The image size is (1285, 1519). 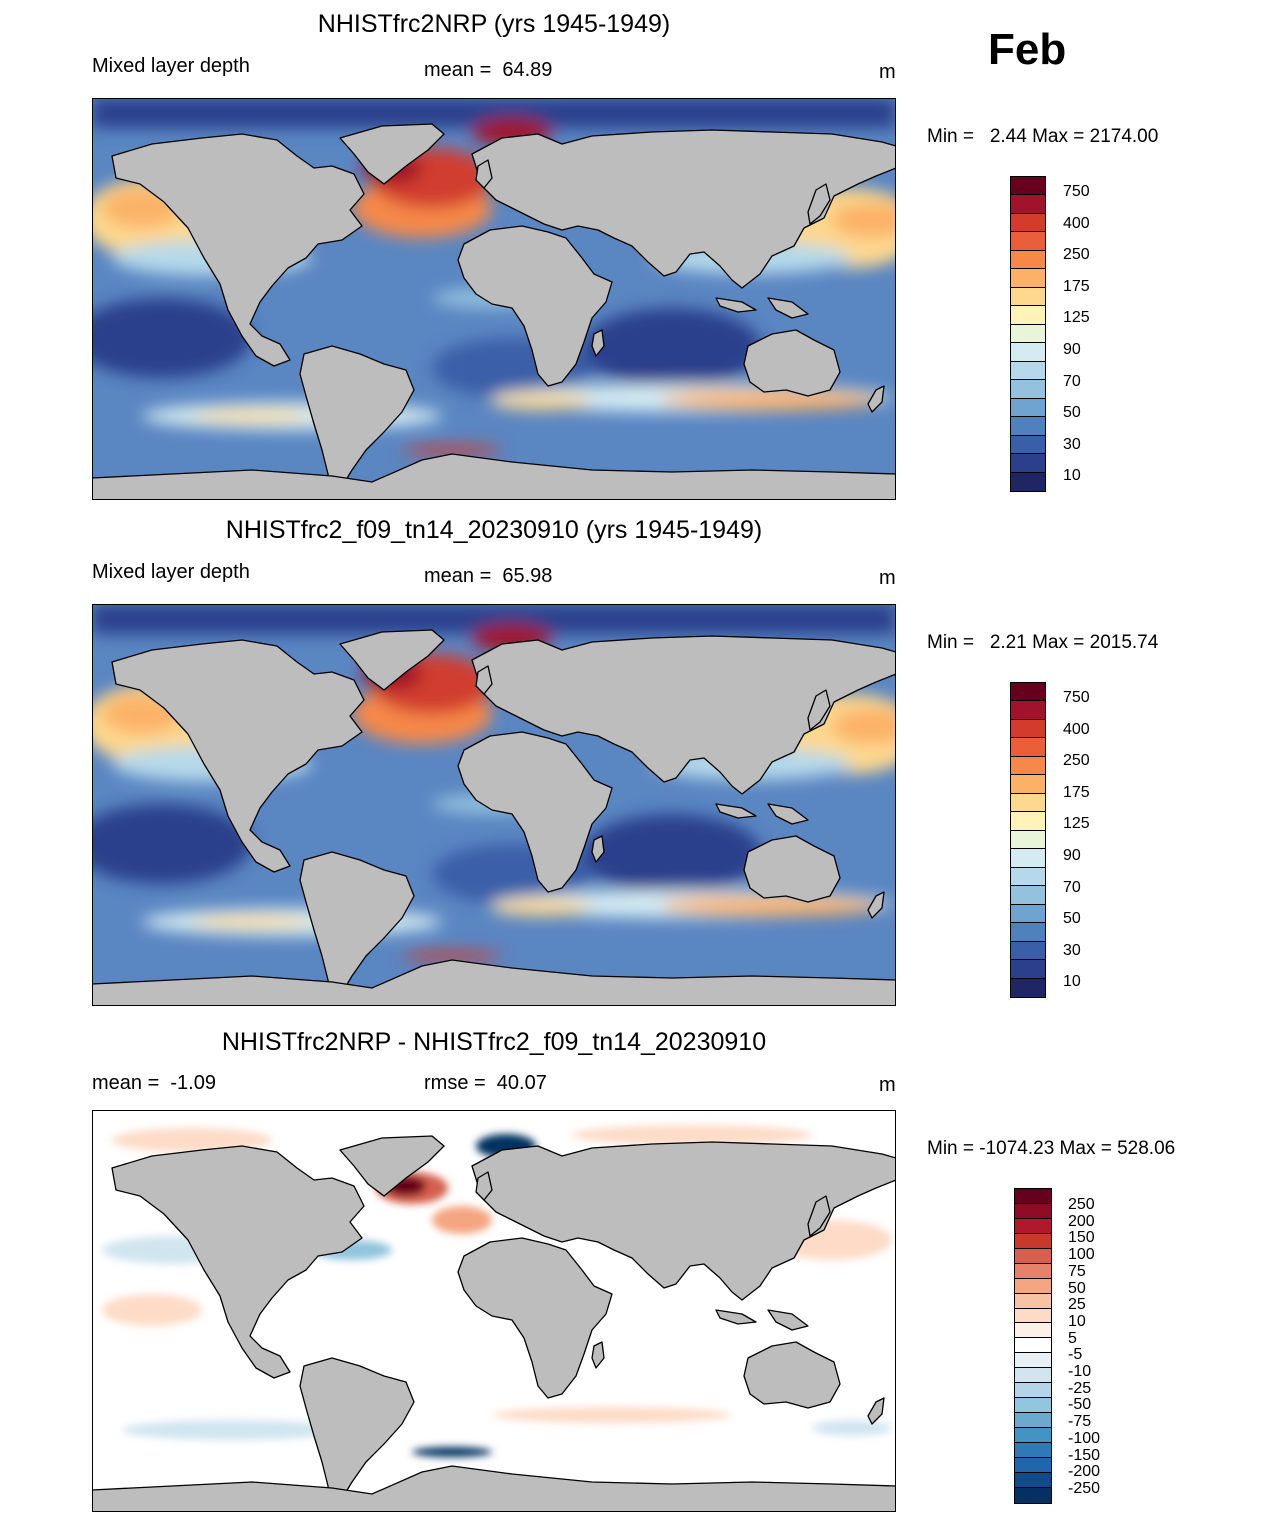 What do you see at coordinates (1081, 1221) in the screenshot?
I see `colorbar-tick-label: 200` at bounding box center [1081, 1221].